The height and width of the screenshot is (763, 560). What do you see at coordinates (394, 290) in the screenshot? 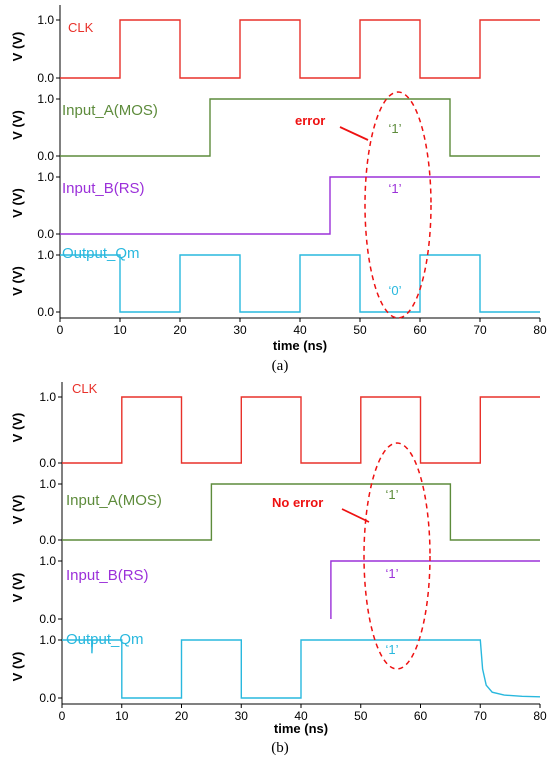
I see `bit-value-label: ‘0’` at bounding box center [394, 290].